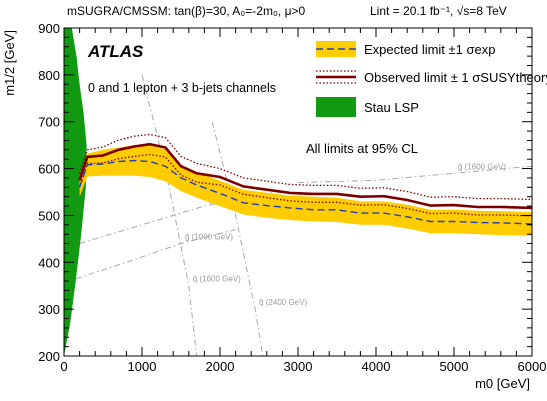 The image size is (547, 401). Describe the element at coordinates (391, 107) in the screenshot. I see `legend-stau-label: Stau LSP` at that location.